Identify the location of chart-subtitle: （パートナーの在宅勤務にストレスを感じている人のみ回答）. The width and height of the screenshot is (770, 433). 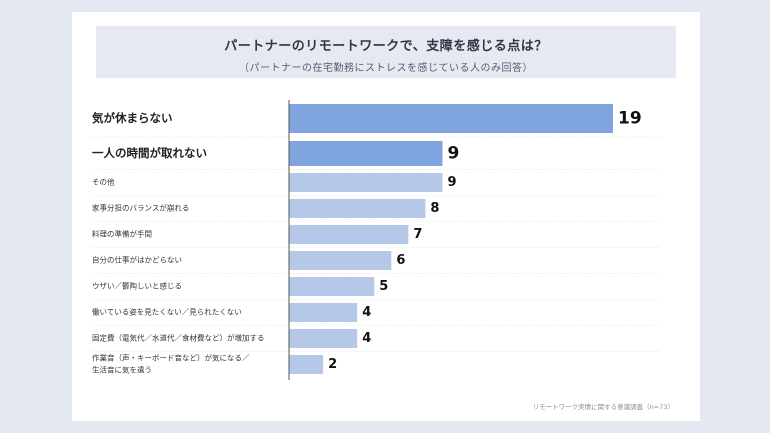
(386, 68).